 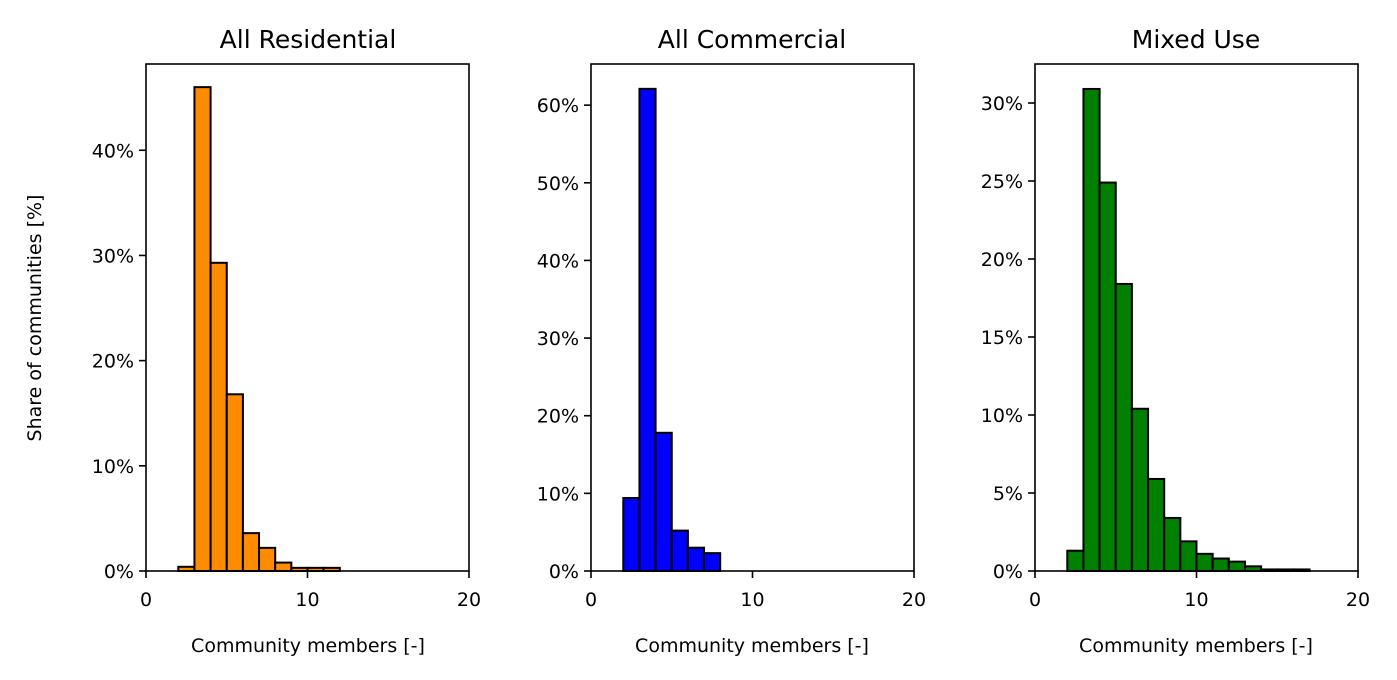 What do you see at coordinates (752, 39) in the screenshot?
I see `panel-title: All Commercial` at bounding box center [752, 39].